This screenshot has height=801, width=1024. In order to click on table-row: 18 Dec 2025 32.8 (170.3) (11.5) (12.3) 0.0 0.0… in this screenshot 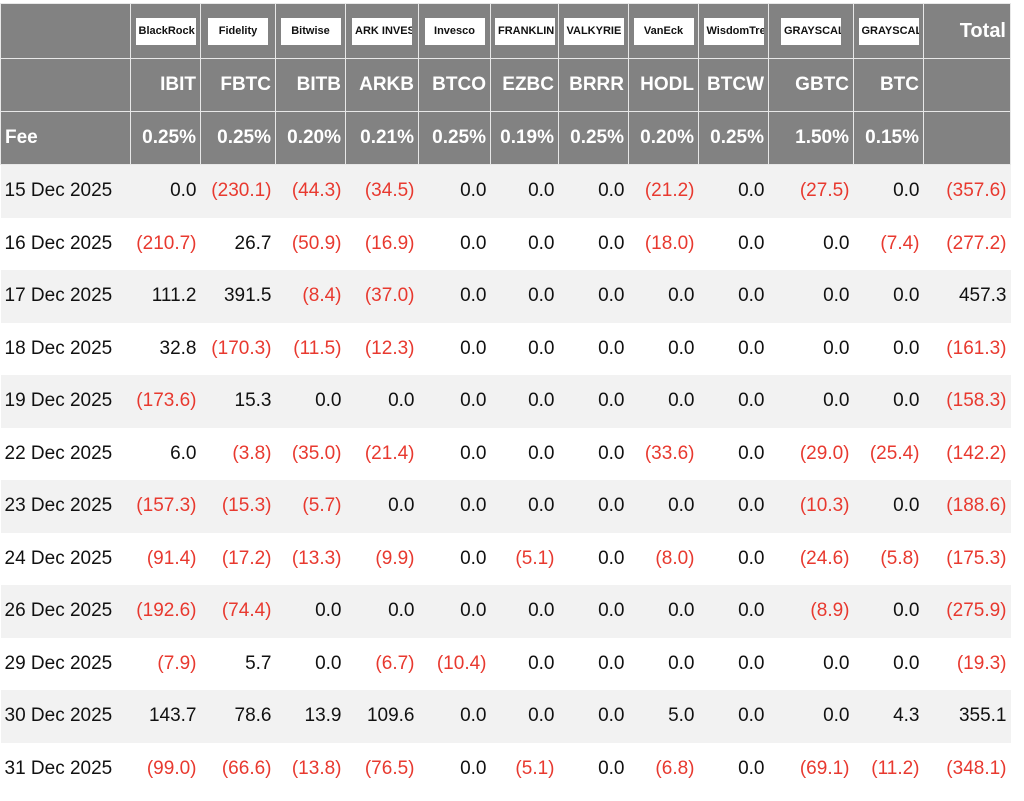, I will do `click(505, 348)`.